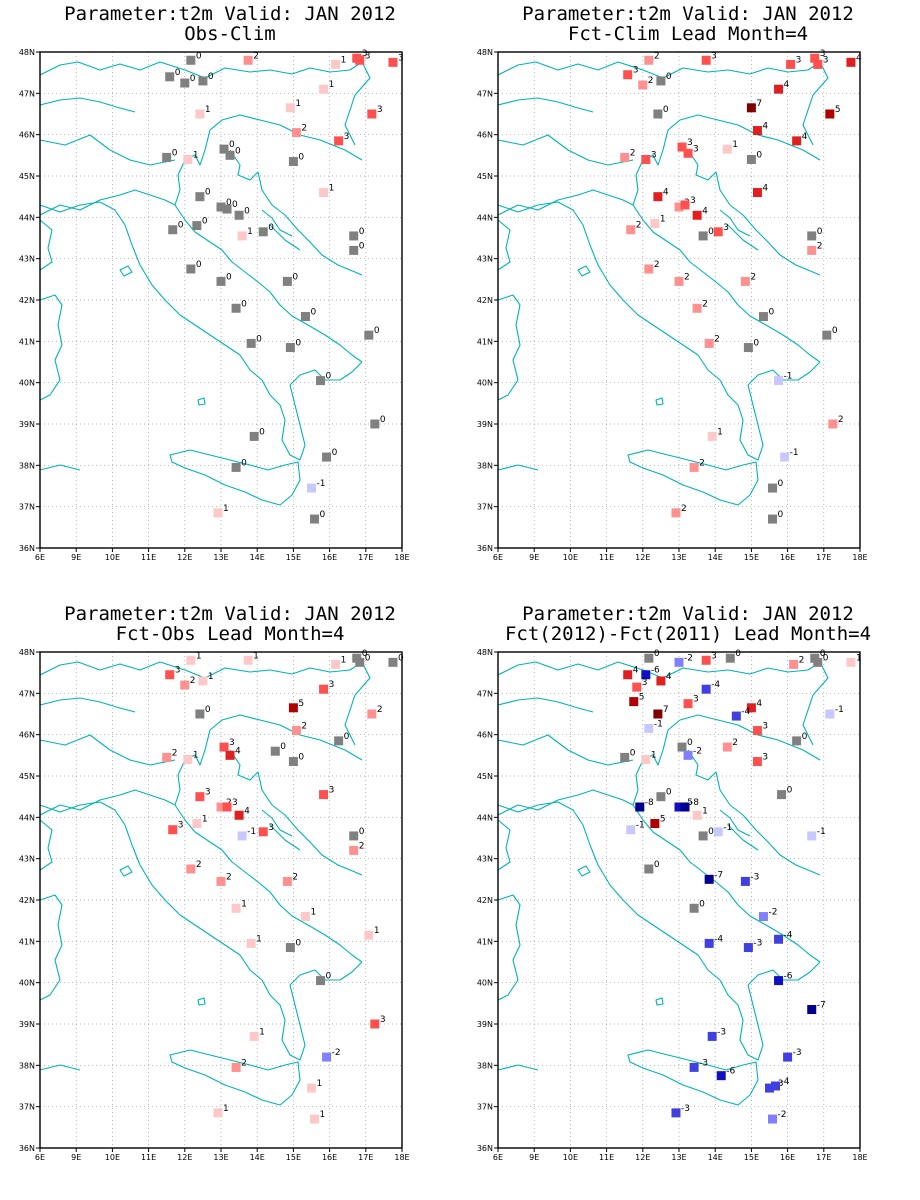 This screenshot has height=1200, width=920. I want to click on lon-tick-label: 12E, so click(642, 557).